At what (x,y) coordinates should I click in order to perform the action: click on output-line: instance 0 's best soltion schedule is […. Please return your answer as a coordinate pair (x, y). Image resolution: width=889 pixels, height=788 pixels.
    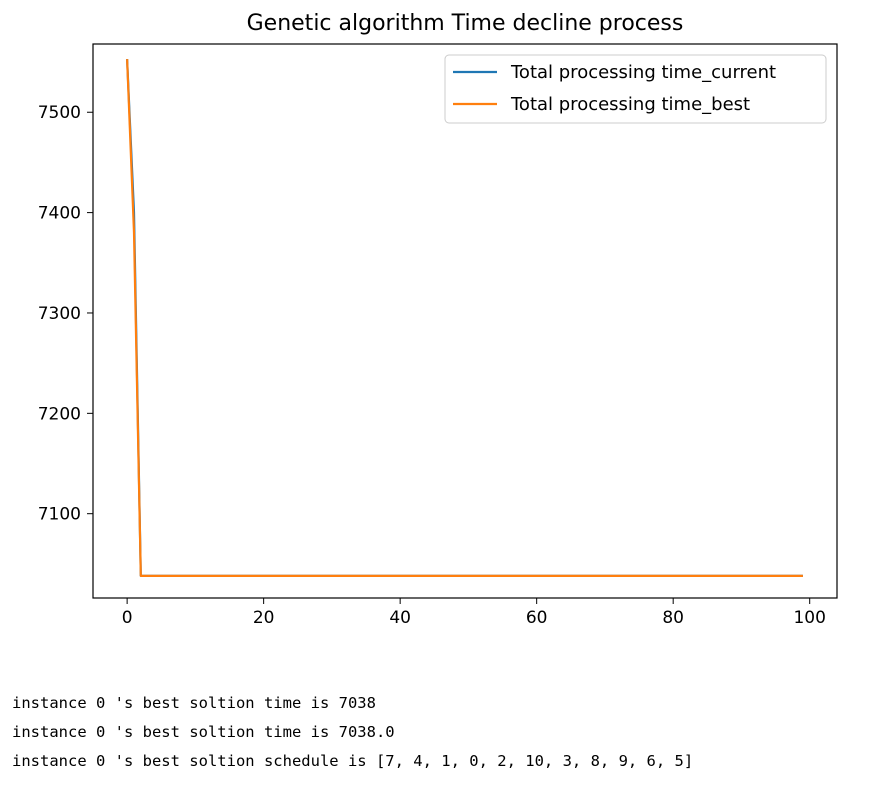
    Looking at the image, I should click on (353, 761).